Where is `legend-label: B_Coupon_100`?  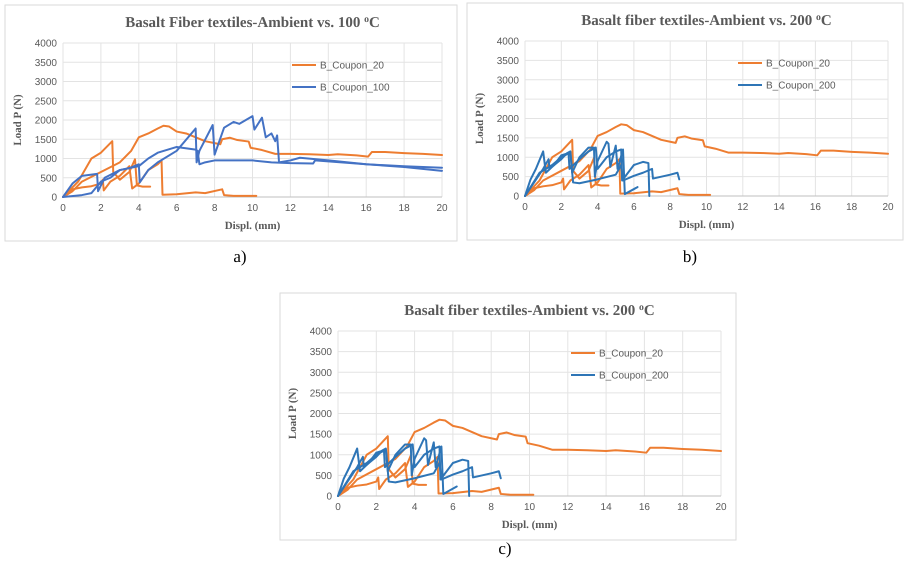
legend-label: B_Coupon_100 is located at coordinates (355, 88).